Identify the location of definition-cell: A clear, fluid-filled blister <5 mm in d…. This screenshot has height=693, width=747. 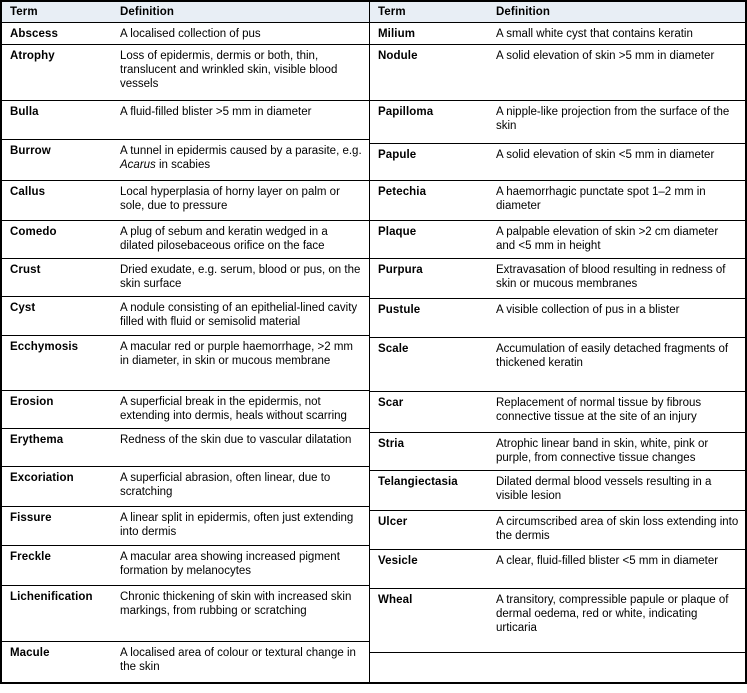
(607, 561).